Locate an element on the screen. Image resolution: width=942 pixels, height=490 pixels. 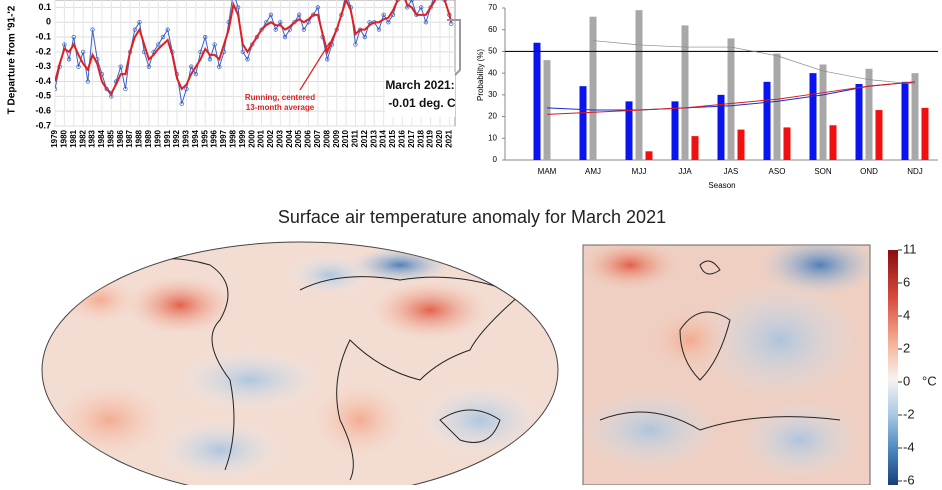
x-tick-label: 1994 is located at coordinates (195, 138).